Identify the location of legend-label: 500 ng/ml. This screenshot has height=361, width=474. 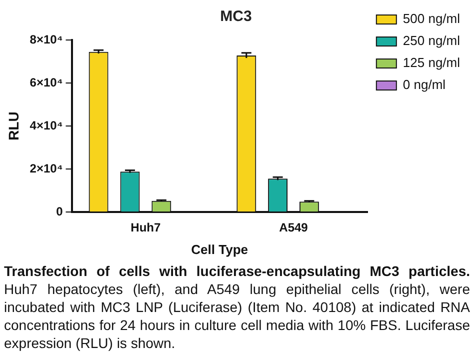
(431, 18).